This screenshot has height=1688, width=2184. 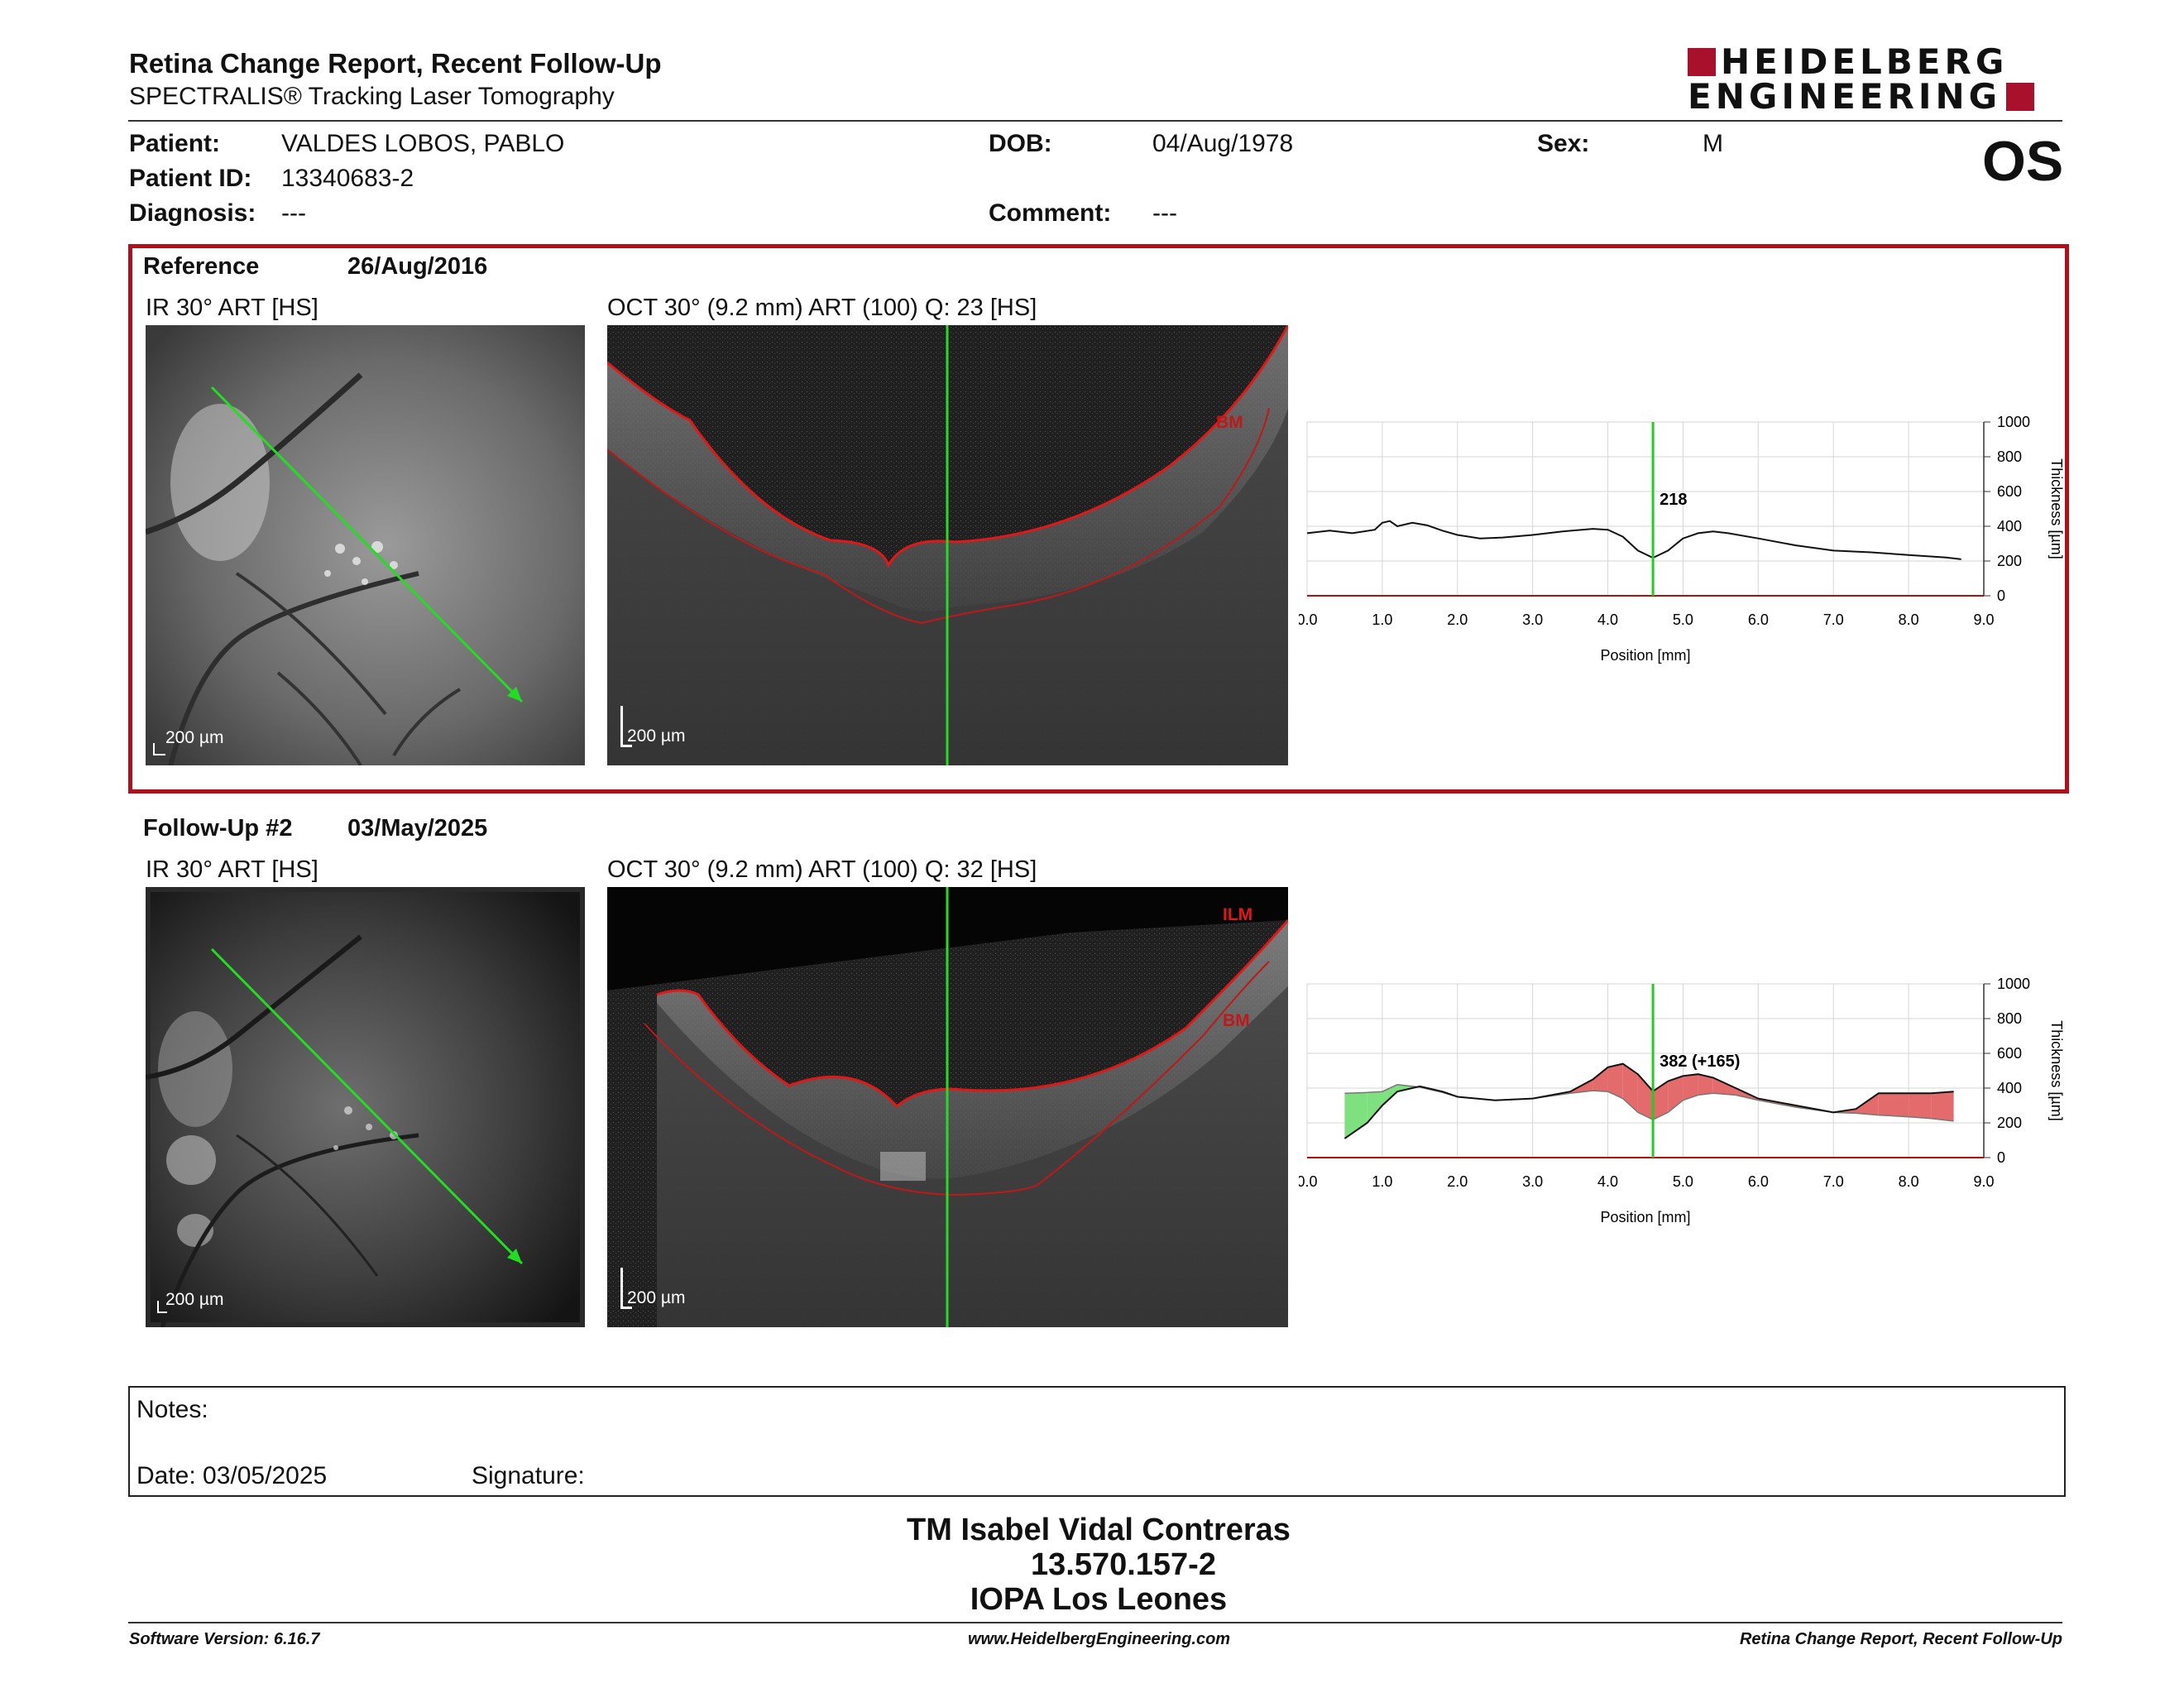 What do you see at coordinates (1097, 1441) in the screenshot?
I see `notes-box: Notes: Date: 03/05/2025 Signature:` at bounding box center [1097, 1441].